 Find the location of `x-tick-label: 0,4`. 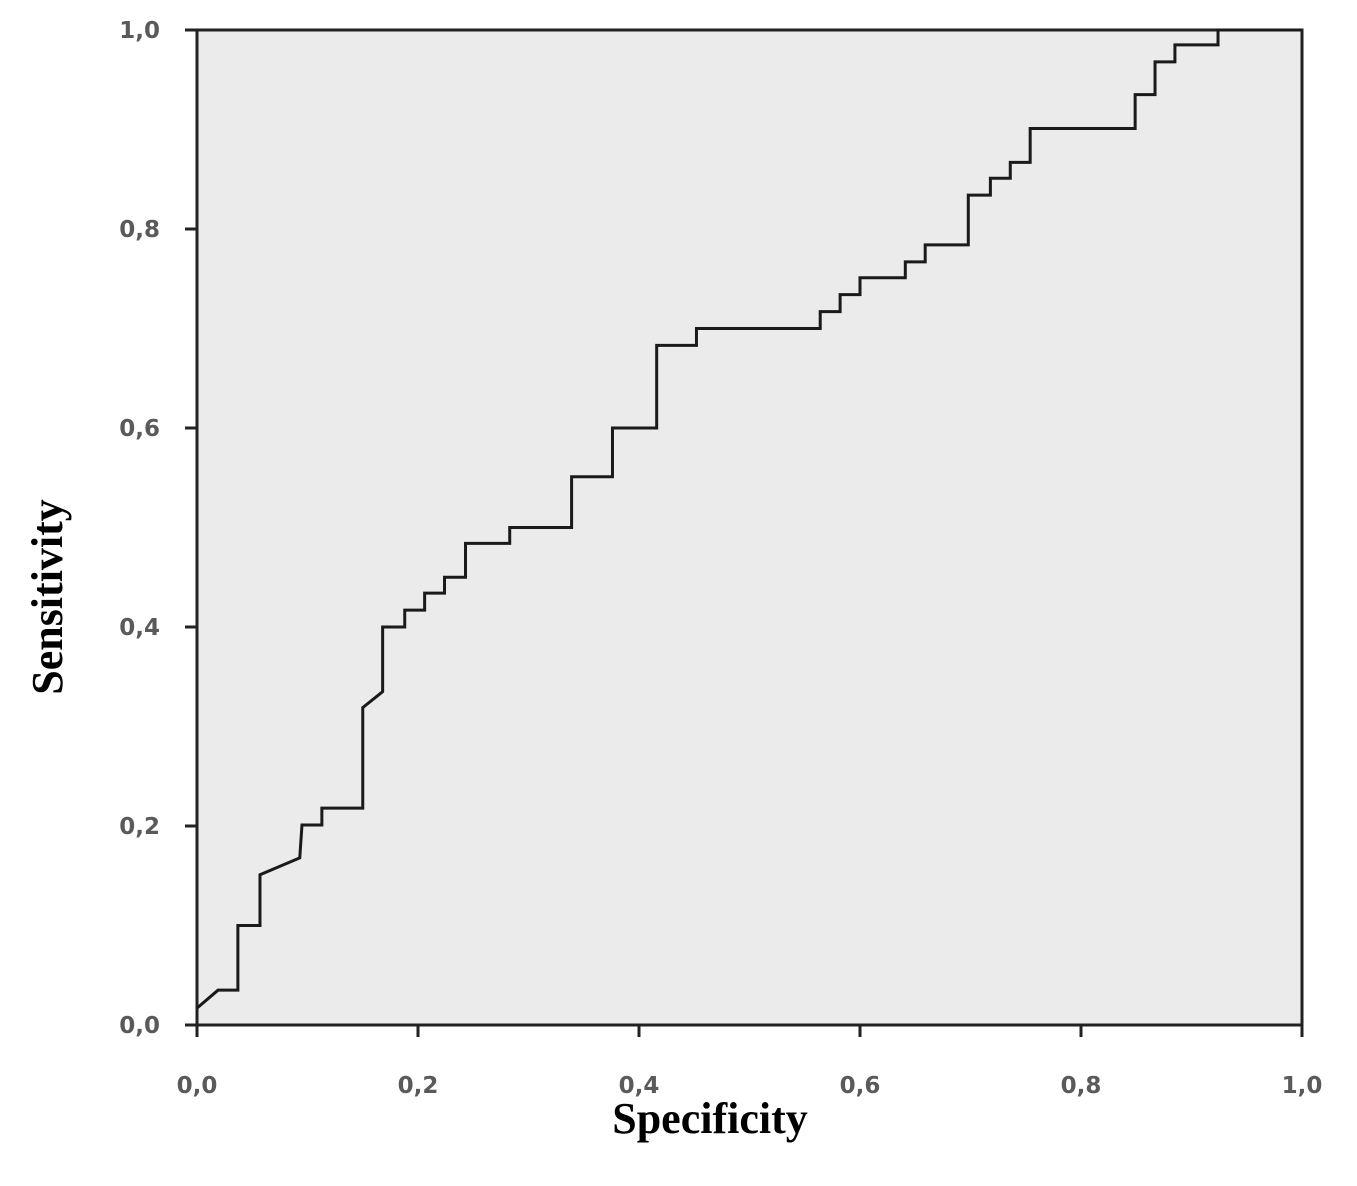

x-tick-label: 0,4 is located at coordinates (639, 1086).